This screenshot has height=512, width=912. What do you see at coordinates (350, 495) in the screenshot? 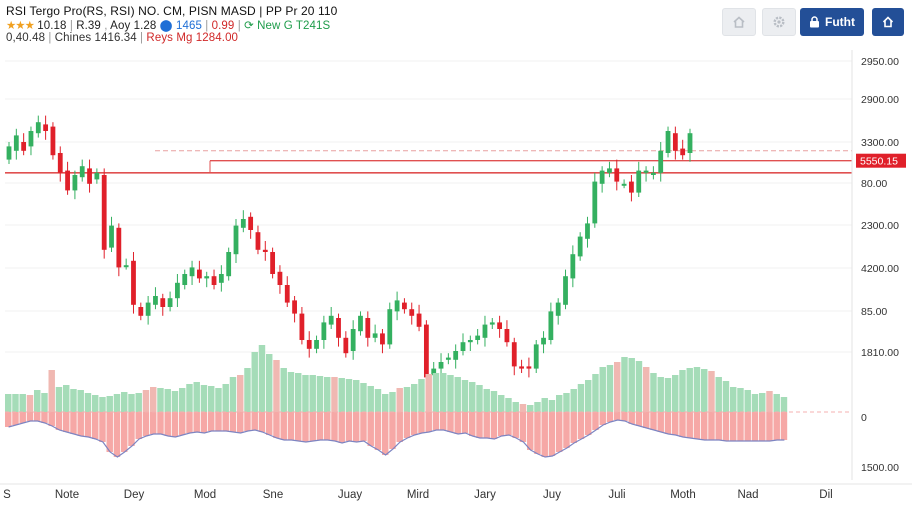
I see `time-tick-label: Juay` at bounding box center [350, 495].